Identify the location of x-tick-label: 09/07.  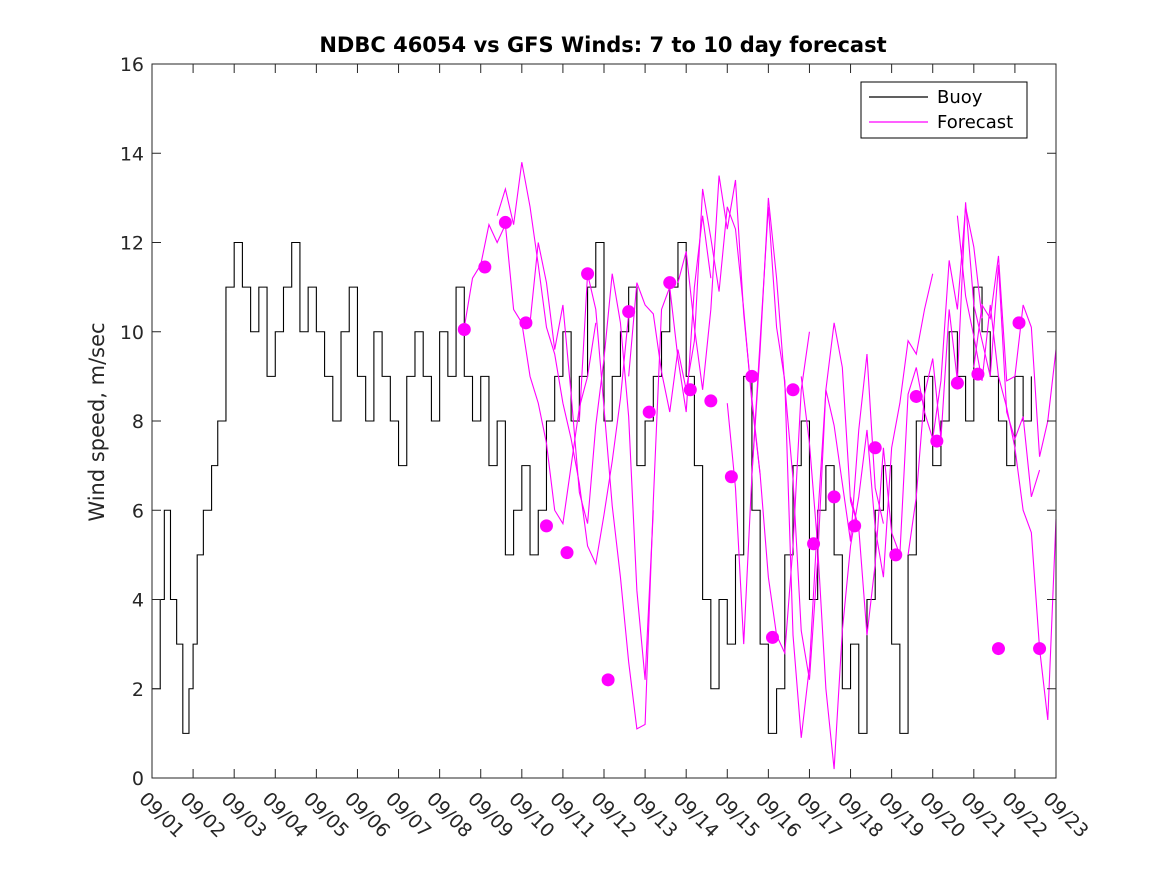
(408, 815).